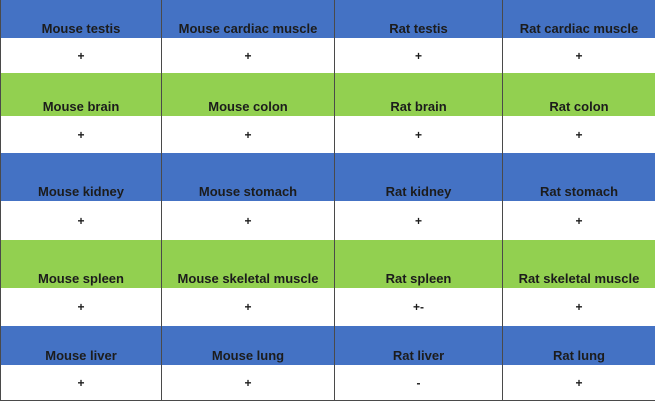 This screenshot has height=403, width=655. Describe the element at coordinates (419, 94) in the screenshot. I see `tissue-header: Rat brain` at that location.